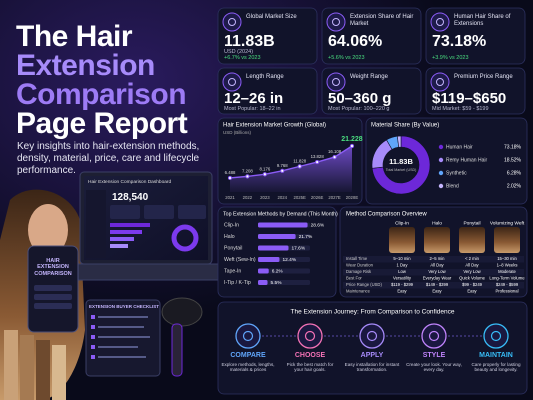  What do you see at coordinates (450, 58) in the screenshot?
I see `kpi-change: +3.9% vs 2023` at bounding box center [450, 58].